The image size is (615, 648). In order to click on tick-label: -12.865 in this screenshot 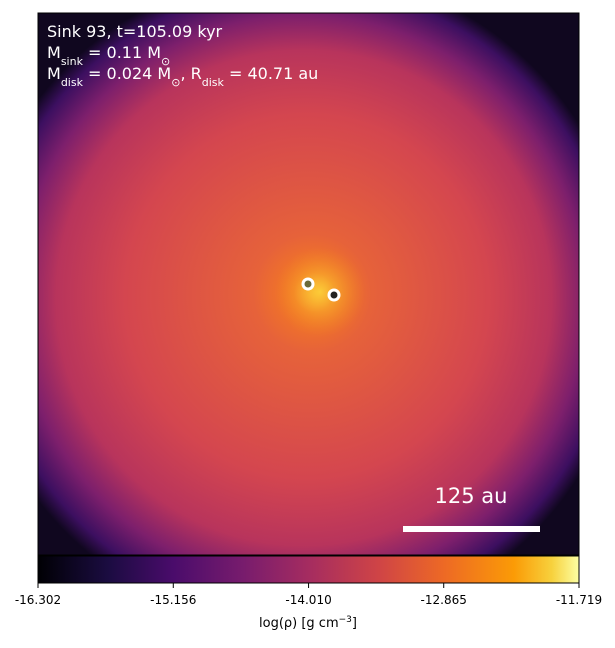, I will do `click(444, 600)`.